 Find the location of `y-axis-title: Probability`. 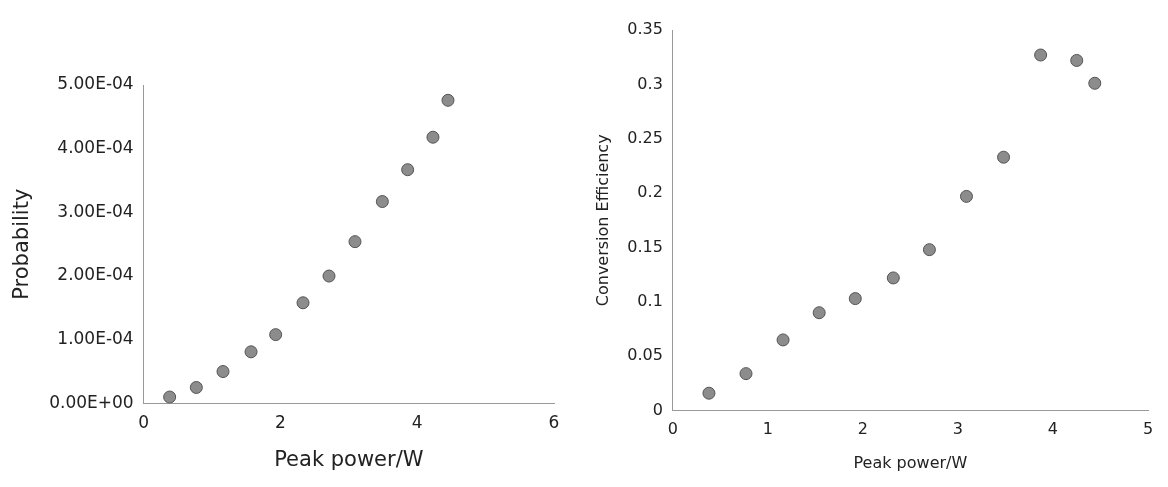

y-axis-title: Probability is located at coordinates (21, 244).